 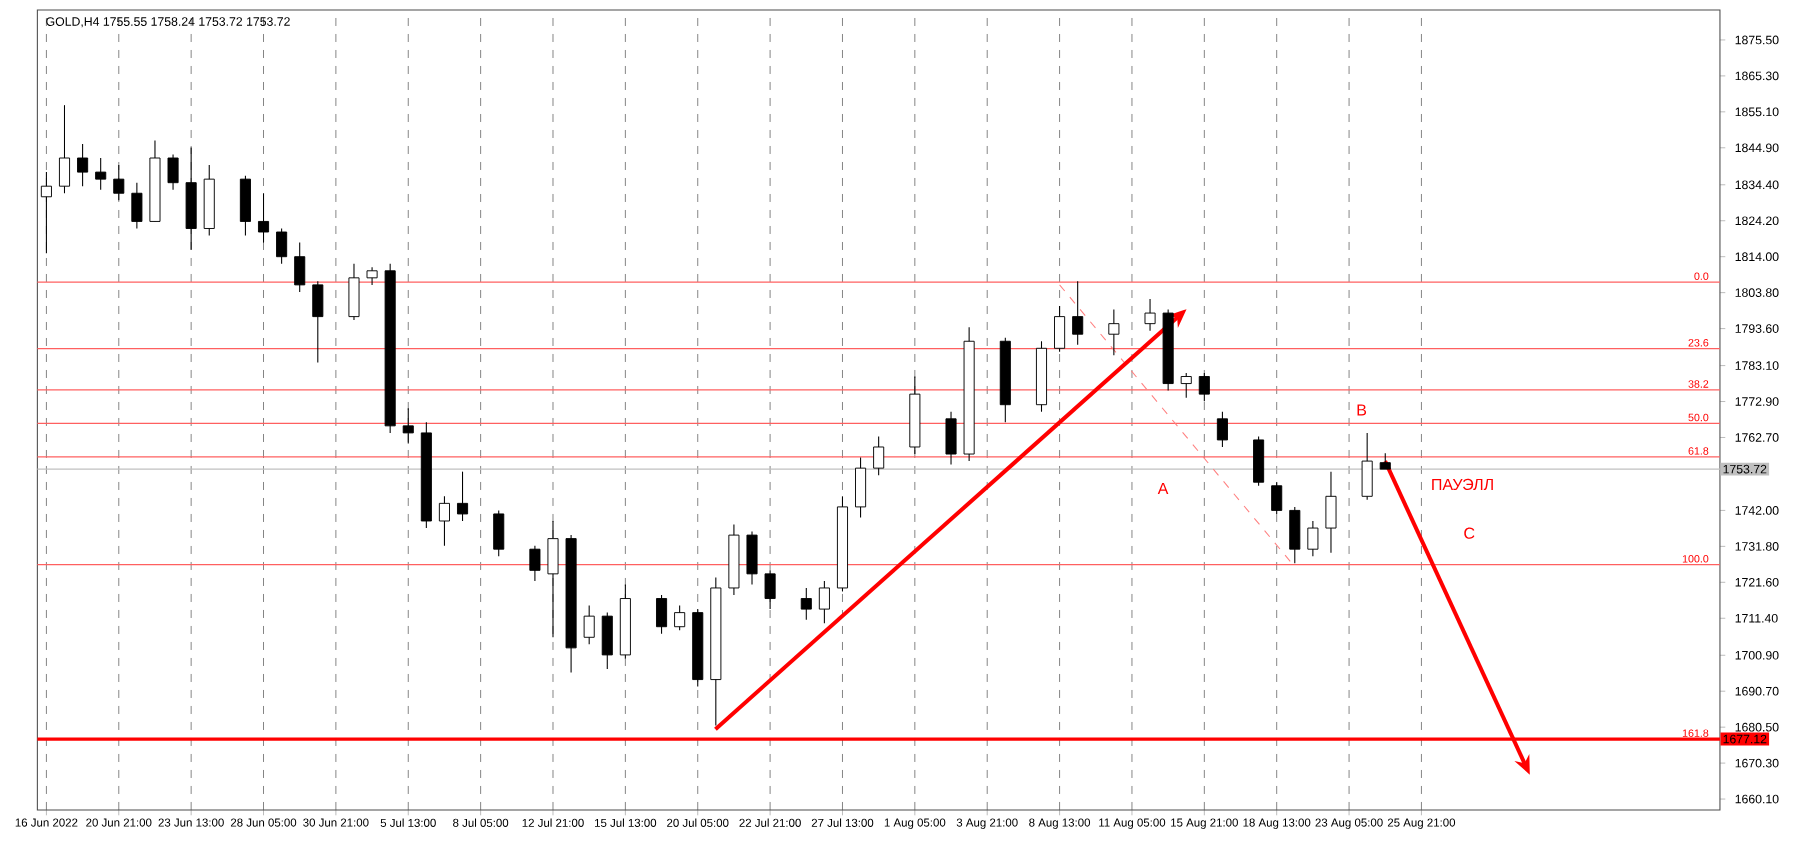 I want to click on annotation: ПАУЭЛЛ, so click(x=1462, y=484).